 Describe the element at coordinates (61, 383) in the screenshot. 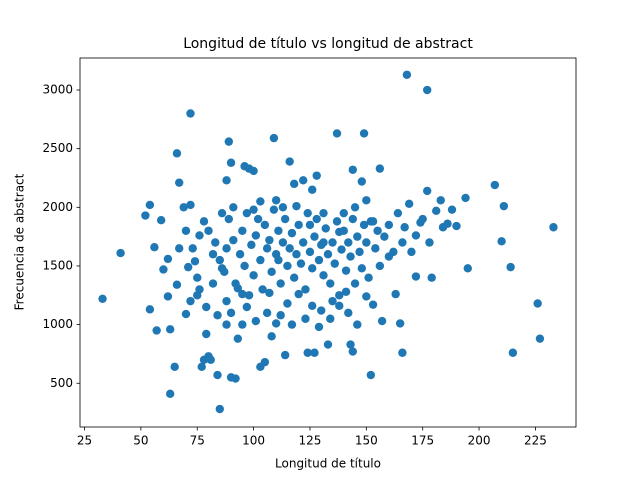

I see `y-tick-label: 500` at that location.